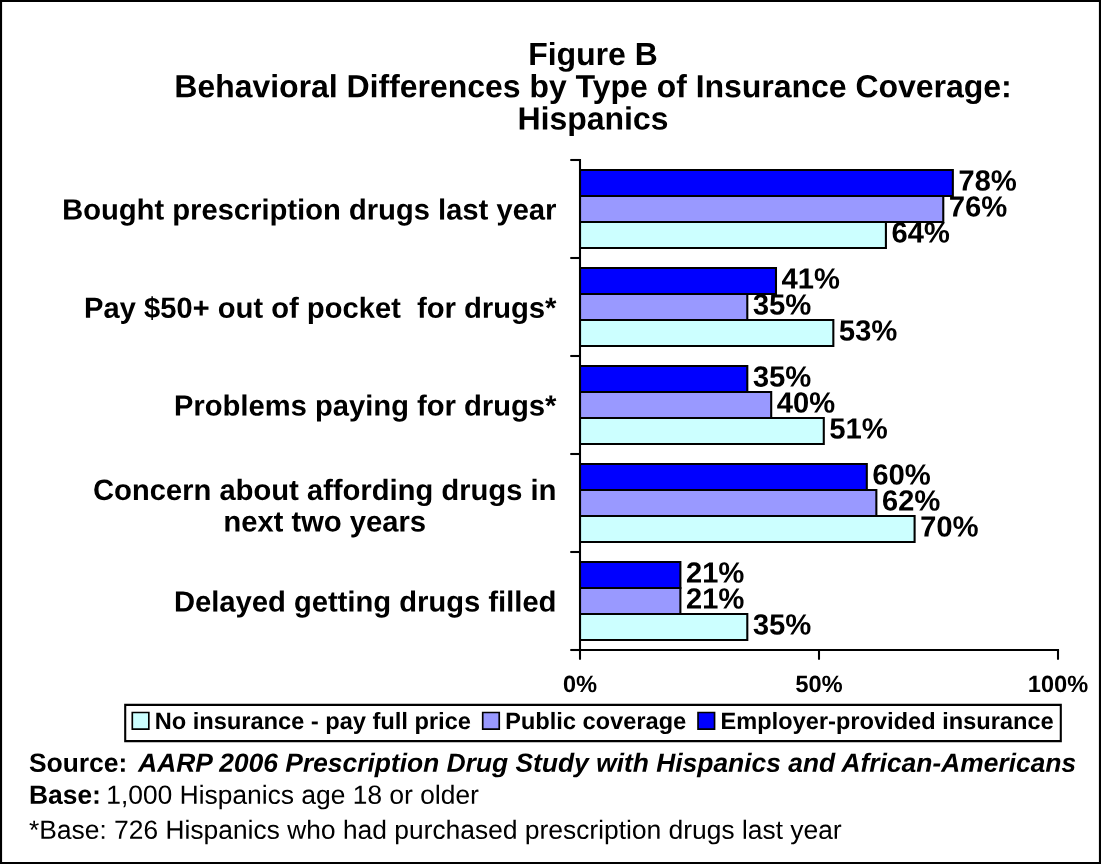 The width and height of the screenshot is (1101, 864). What do you see at coordinates (321, 310) in the screenshot?
I see `y-tick-label: Pay $50+ out of pocket for drugs*` at bounding box center [321, 310].